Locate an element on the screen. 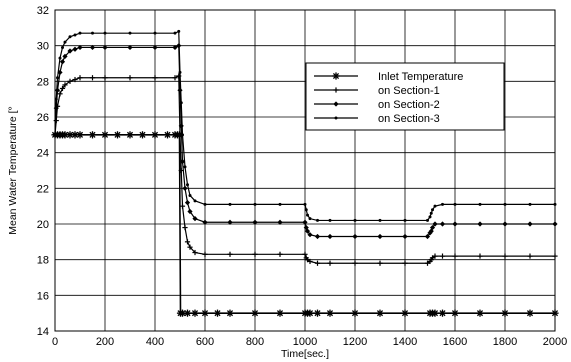  legend-label: on Section-1 is located at coordinates (409, 91).